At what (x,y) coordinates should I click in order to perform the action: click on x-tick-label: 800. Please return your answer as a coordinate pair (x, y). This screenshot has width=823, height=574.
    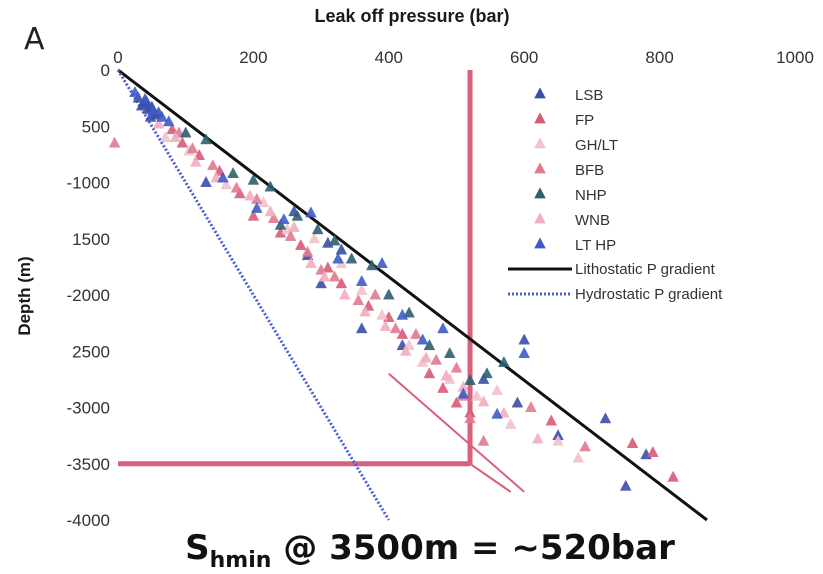
    Looking at the image, I should click on (659, 57).